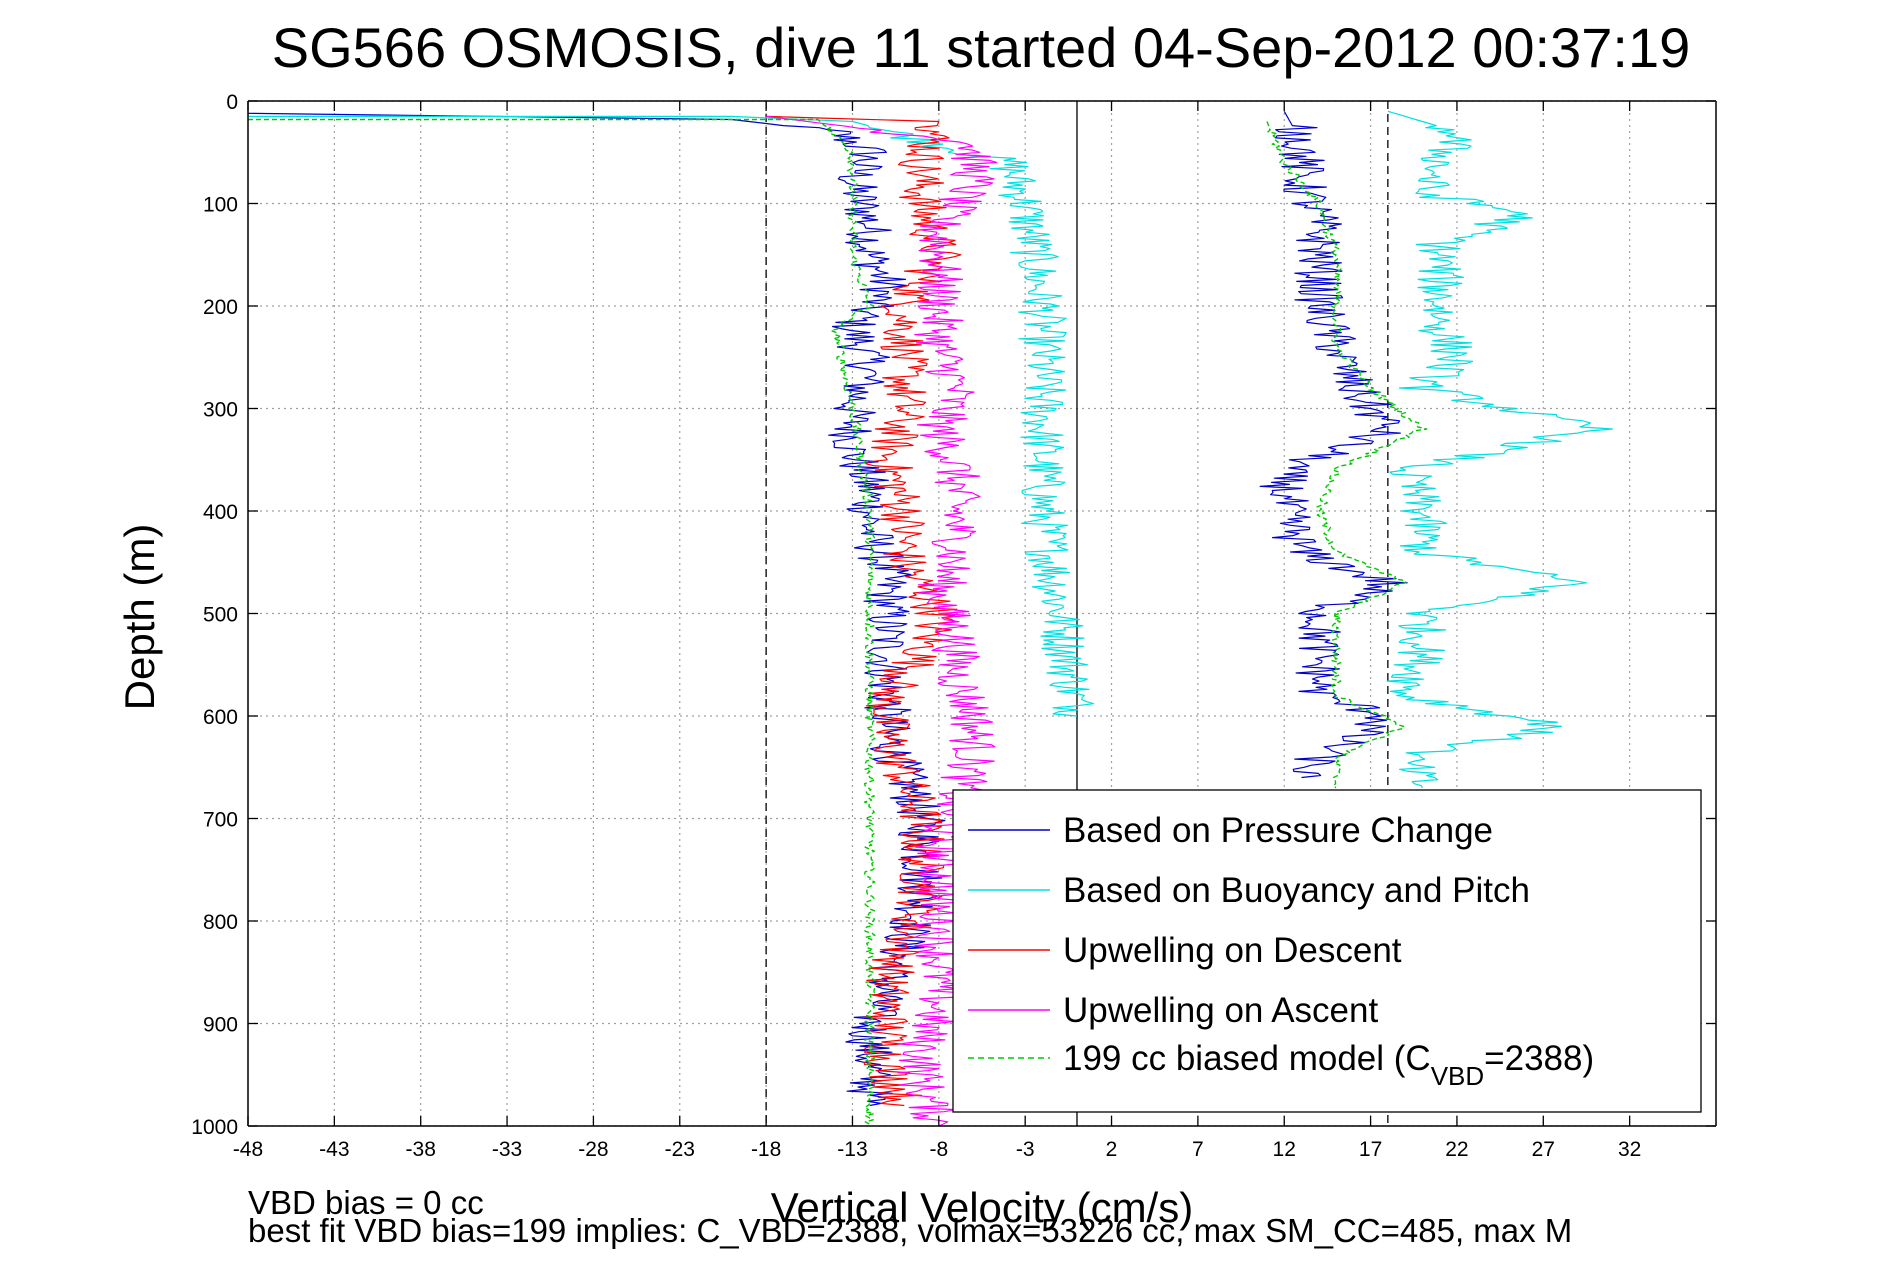  What do you see at coordinates (1112, 1149) in the screenshot?
I see `x-tick-label: 2` at bounding box center [1112, 1149].